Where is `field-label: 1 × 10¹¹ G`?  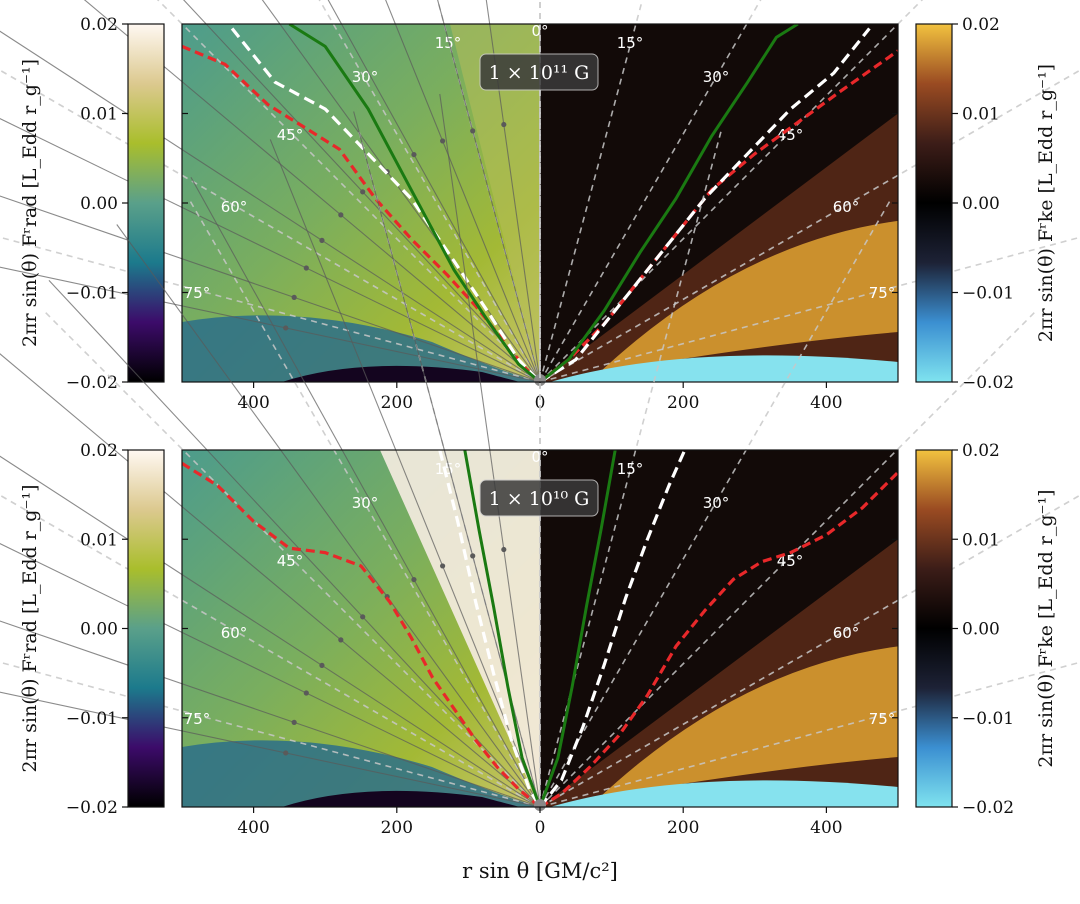
field-label: 1 × 10¹¹ G is located at coordinates (539, 72).